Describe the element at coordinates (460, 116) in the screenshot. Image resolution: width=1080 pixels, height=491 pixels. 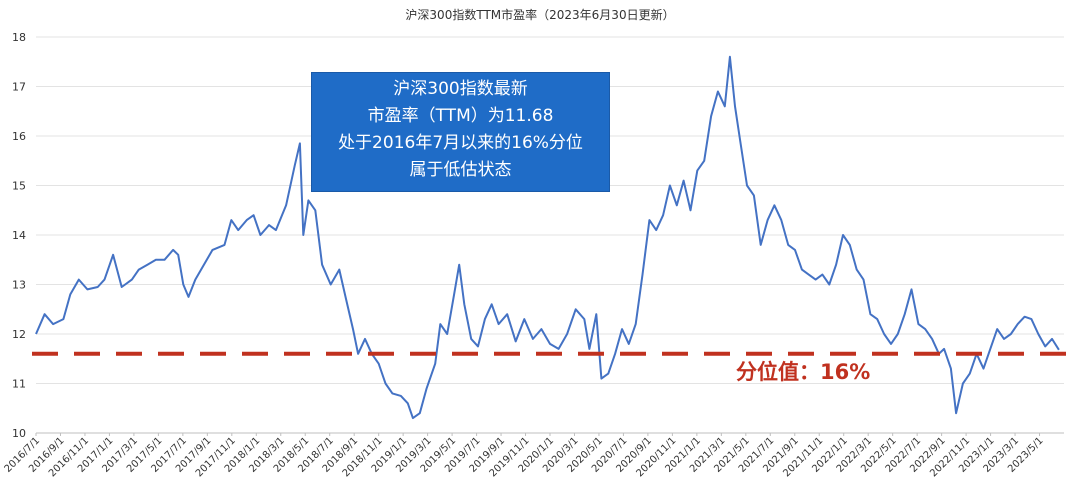
I see `annotation-line-2: 市盈率（TTM）为11.68` at that location.